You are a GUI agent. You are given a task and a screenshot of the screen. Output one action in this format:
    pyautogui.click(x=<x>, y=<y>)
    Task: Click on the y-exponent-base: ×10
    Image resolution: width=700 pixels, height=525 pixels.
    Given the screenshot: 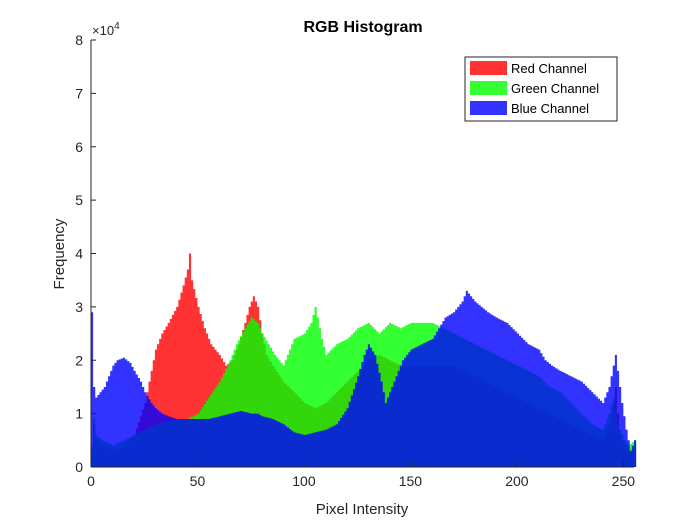 What is the action you would take?
    pyautogui.click(x=103, y=30)
    